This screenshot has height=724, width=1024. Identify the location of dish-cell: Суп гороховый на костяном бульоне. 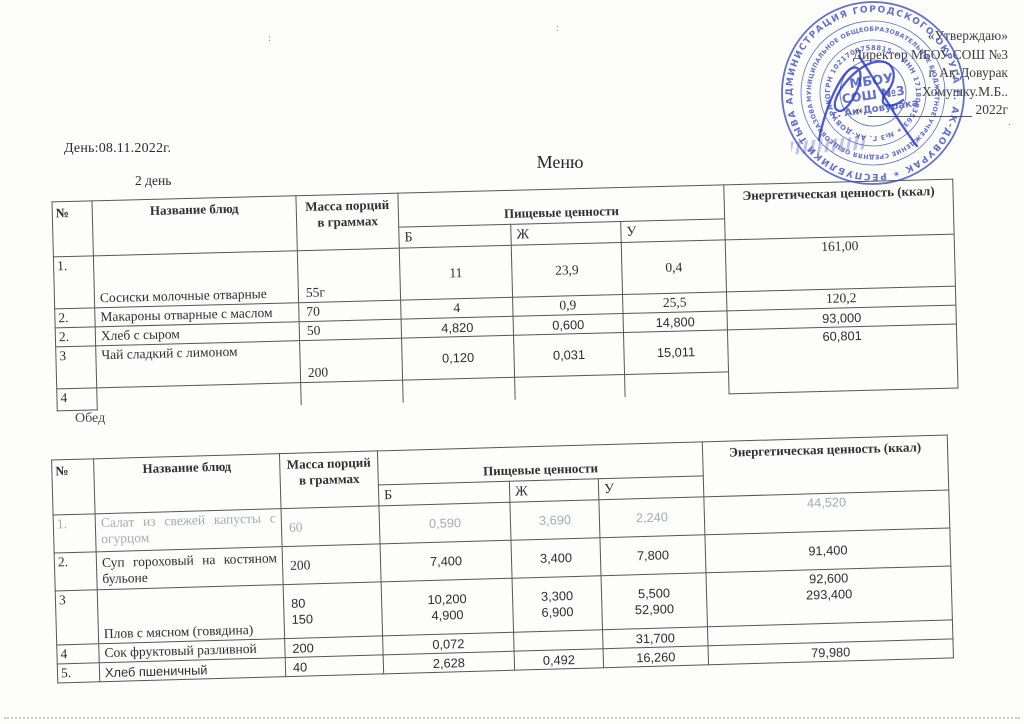
(190, 568).